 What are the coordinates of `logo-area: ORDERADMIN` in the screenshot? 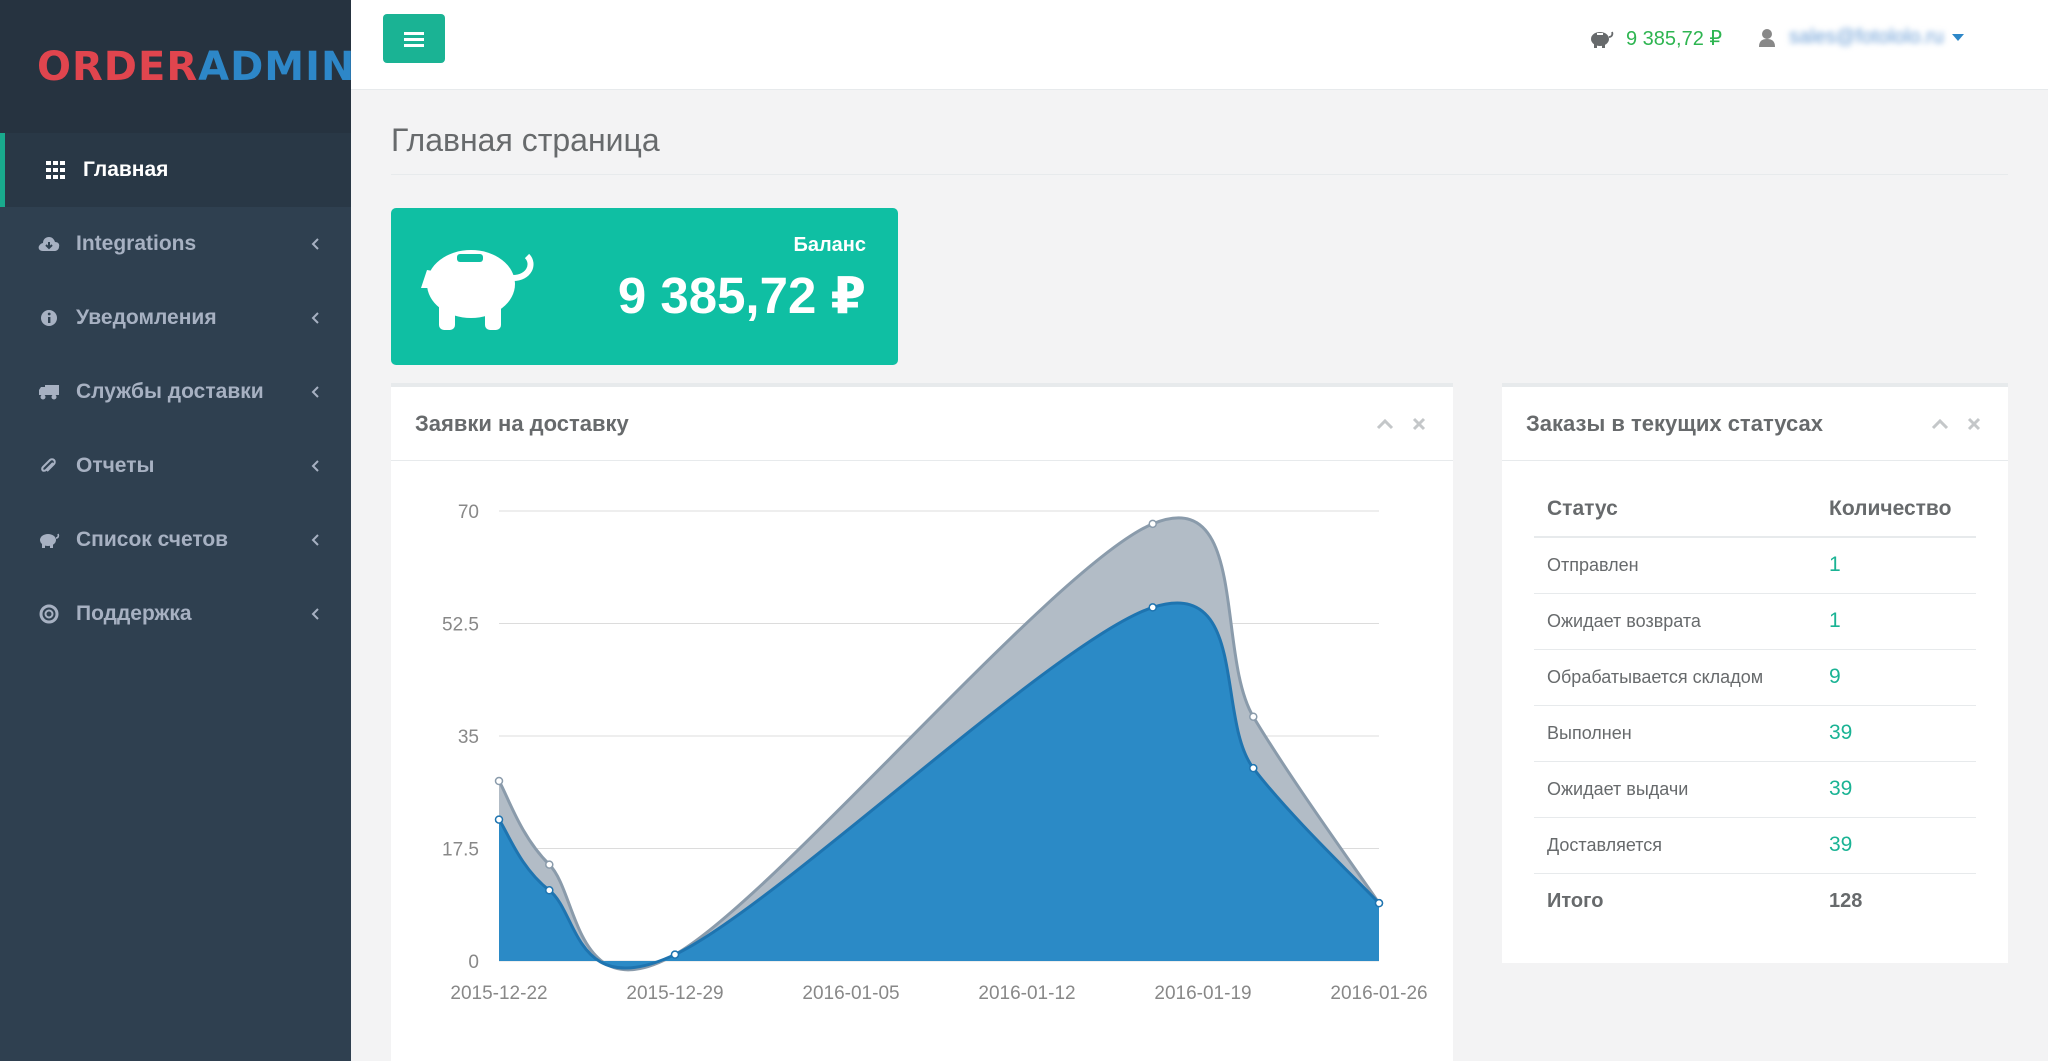 It's located at (177, 66).